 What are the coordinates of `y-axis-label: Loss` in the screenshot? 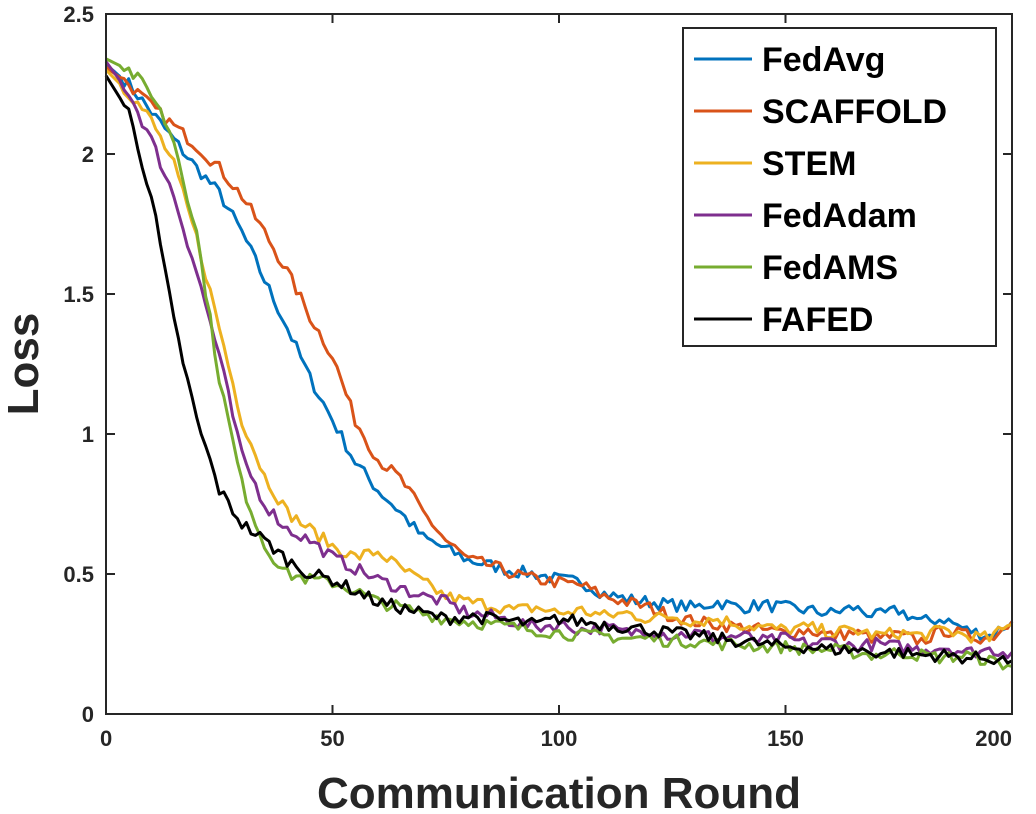 It's located at (24, 364).